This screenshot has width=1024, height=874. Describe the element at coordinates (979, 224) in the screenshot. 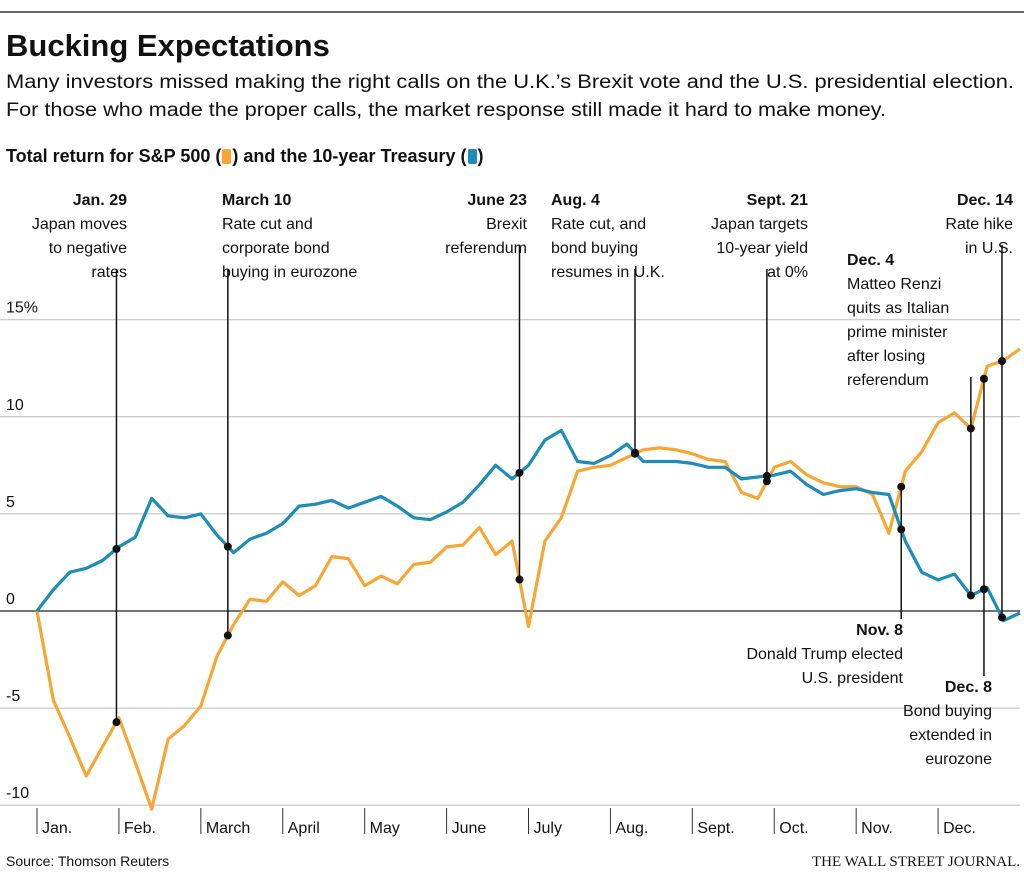

I see `annotation-text: Rate hike` at that location.